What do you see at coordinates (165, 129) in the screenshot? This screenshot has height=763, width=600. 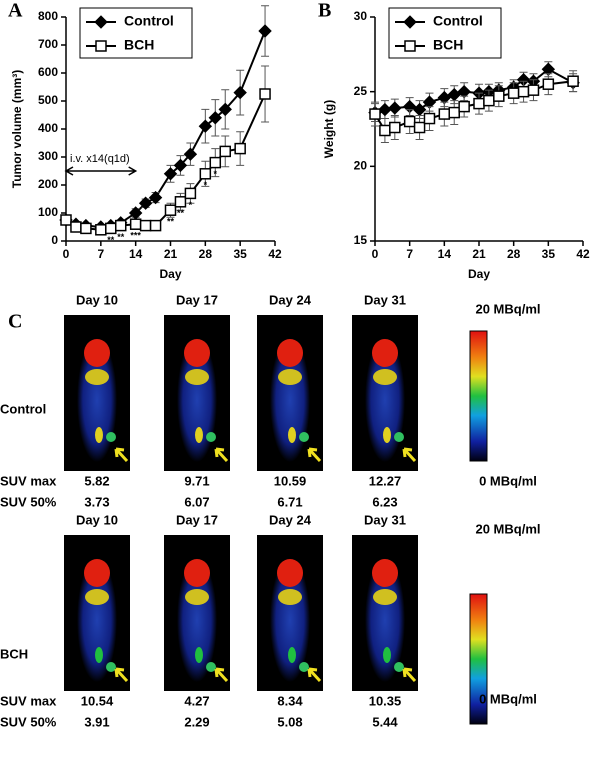 I see `series-line` at bounding box center [165, 129].